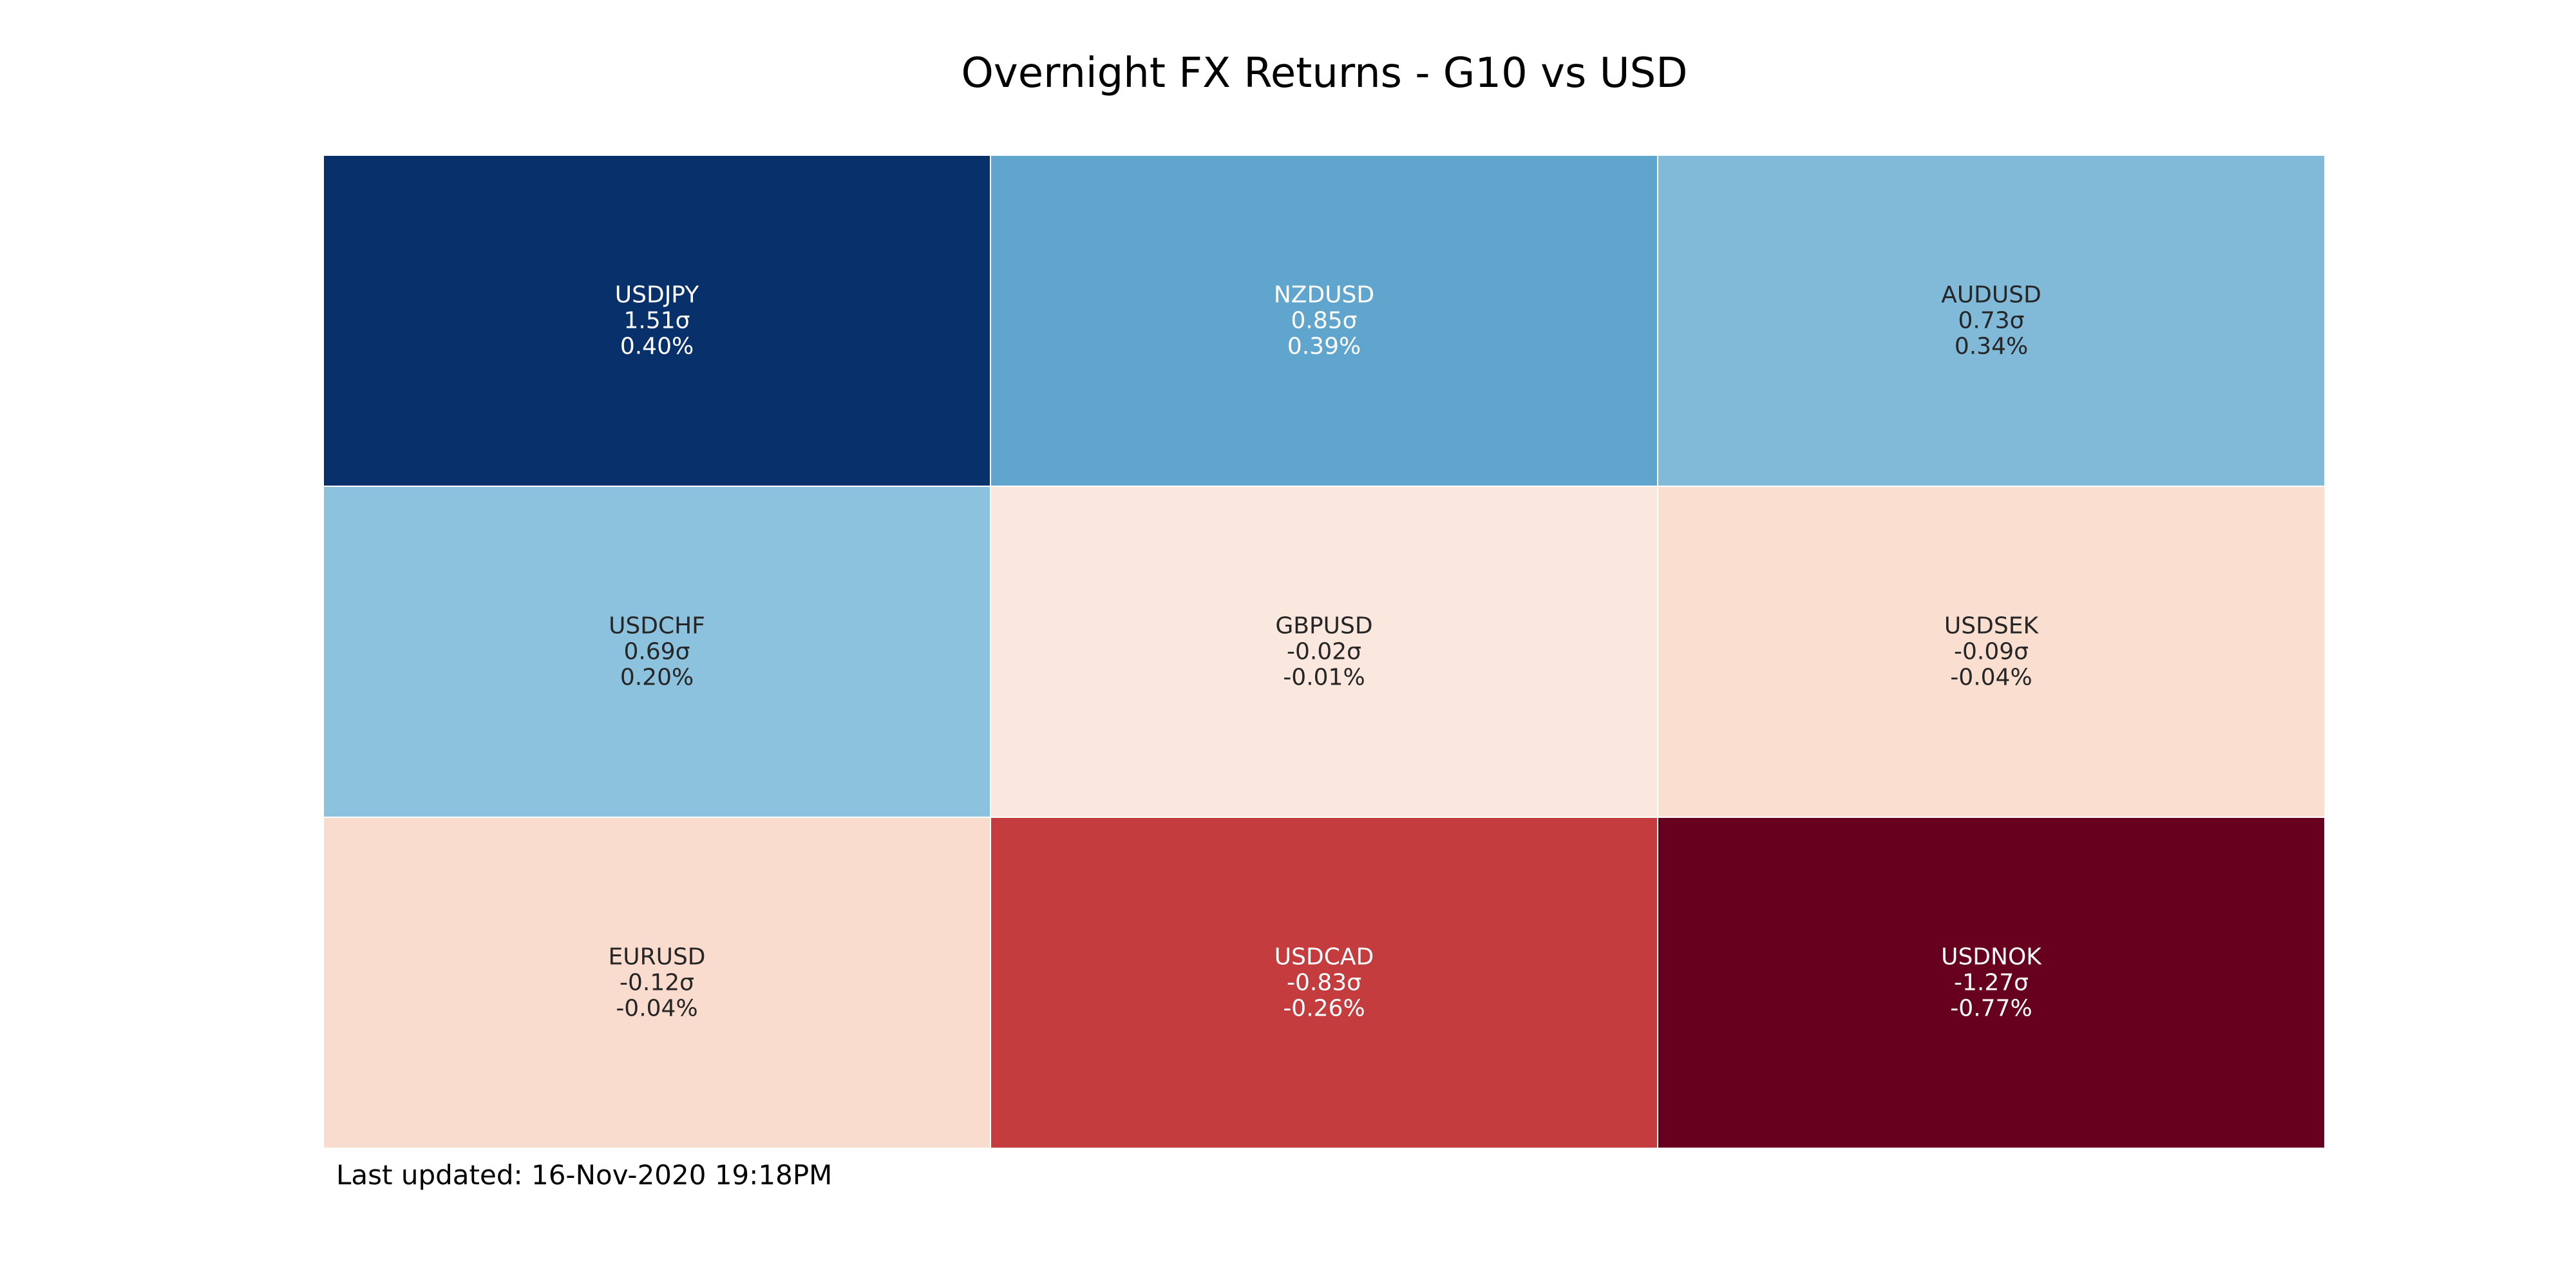 The width and height of the screenshot is (2576, 1288). I want to click on heatmap-cell-rect-usdjpy, so click(657, 321).